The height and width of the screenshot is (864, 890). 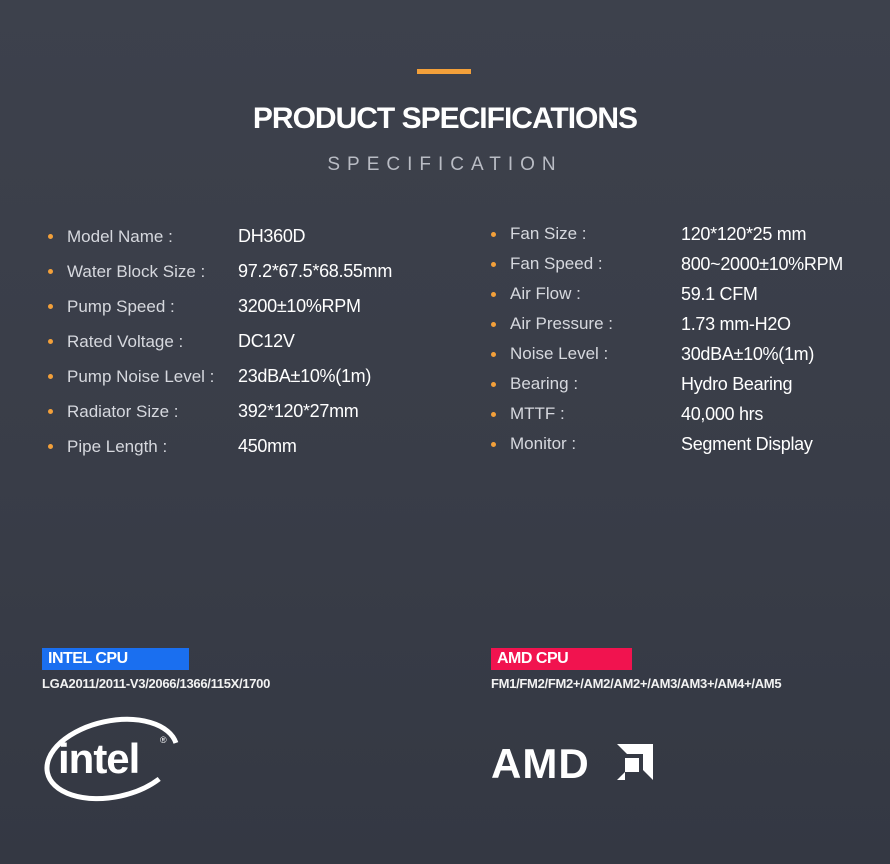 I want to click on amd-cpu-badge: AMD CPU, so click(x=561, y=659).